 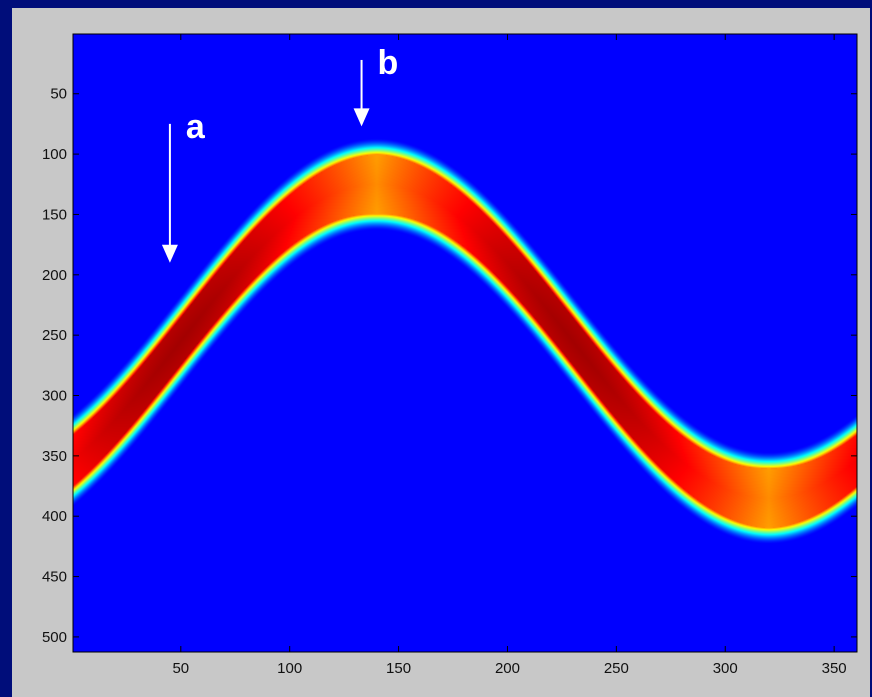 What do you see at coordinates (280, 153) in the screenshot?
I see `annotations: ab` at bounding box center [280, 153].